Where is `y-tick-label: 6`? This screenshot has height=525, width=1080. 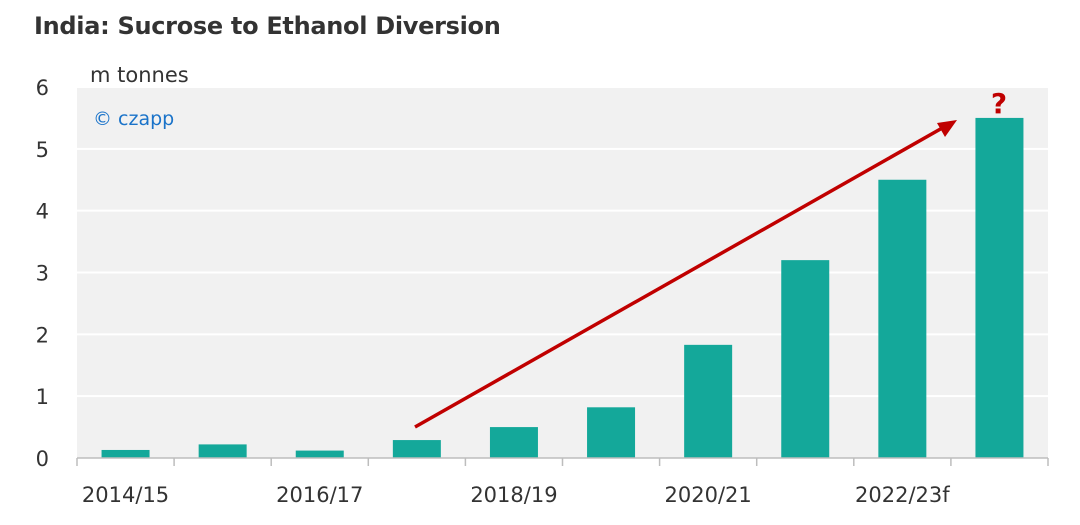 y-tick-label: 6 is located at coordinates (42, 88).